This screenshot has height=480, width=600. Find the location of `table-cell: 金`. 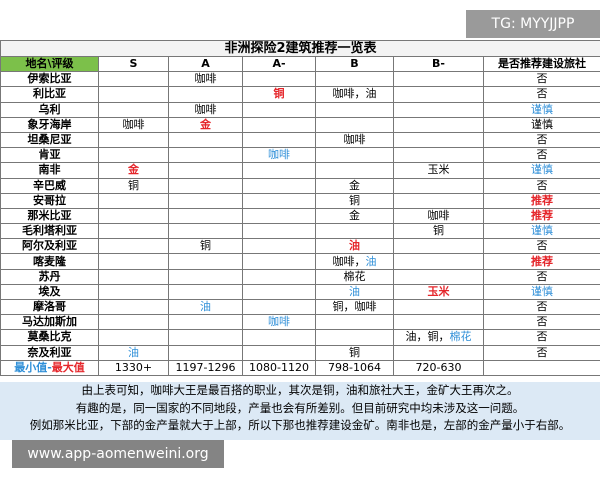

table-cell: 金 is located at coordinates (205, 124).